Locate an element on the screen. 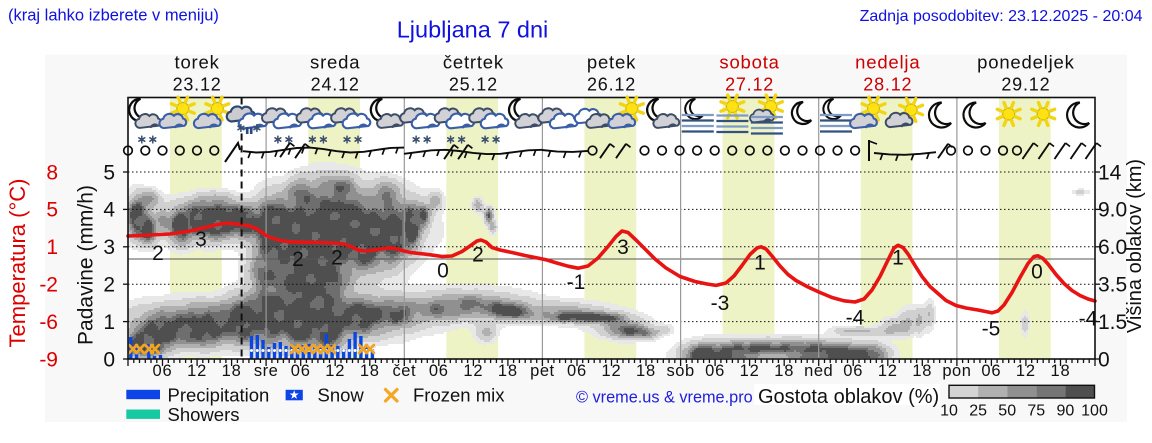  svg-text: Showers is located at coordinates (204, 414).